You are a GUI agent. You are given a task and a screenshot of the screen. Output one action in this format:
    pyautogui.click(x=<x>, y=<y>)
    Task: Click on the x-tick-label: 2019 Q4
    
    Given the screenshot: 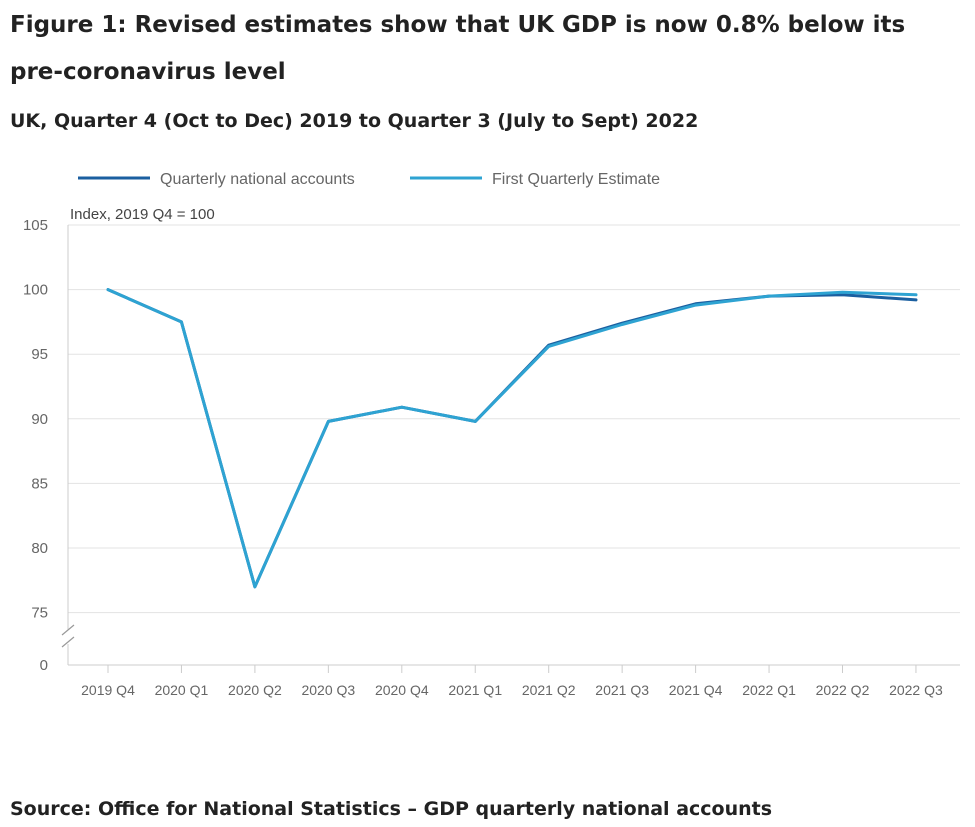 What is the action you would take?
    pyautogui.click(x=108, y=690)
    